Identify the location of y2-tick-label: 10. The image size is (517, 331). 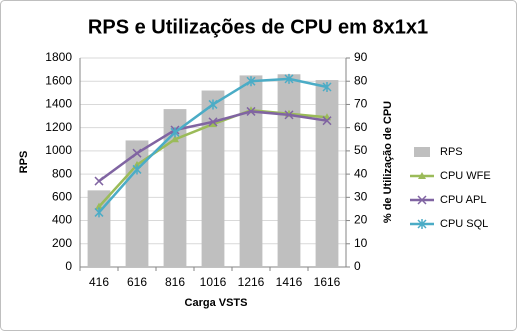
(361, 243).